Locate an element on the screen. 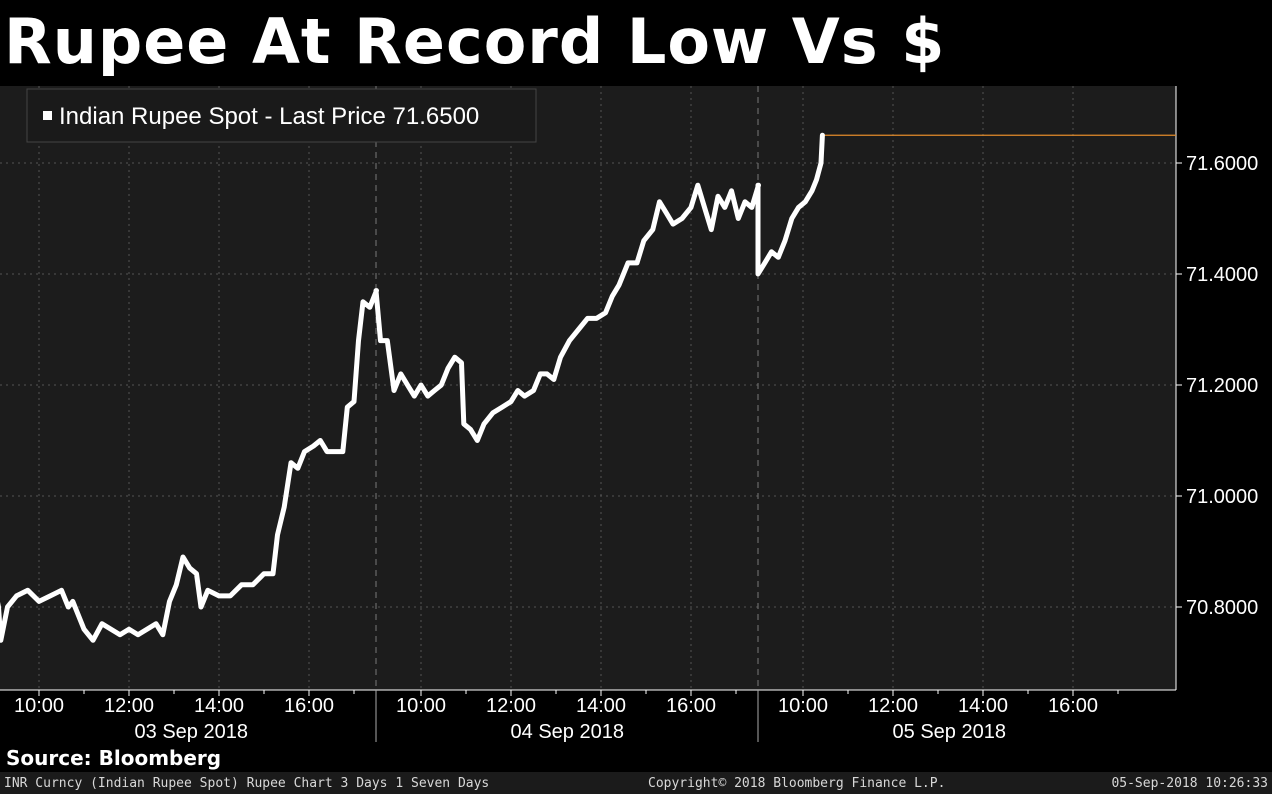  y-tick-label: 71.6000 is located at coordinates (1222, 164).